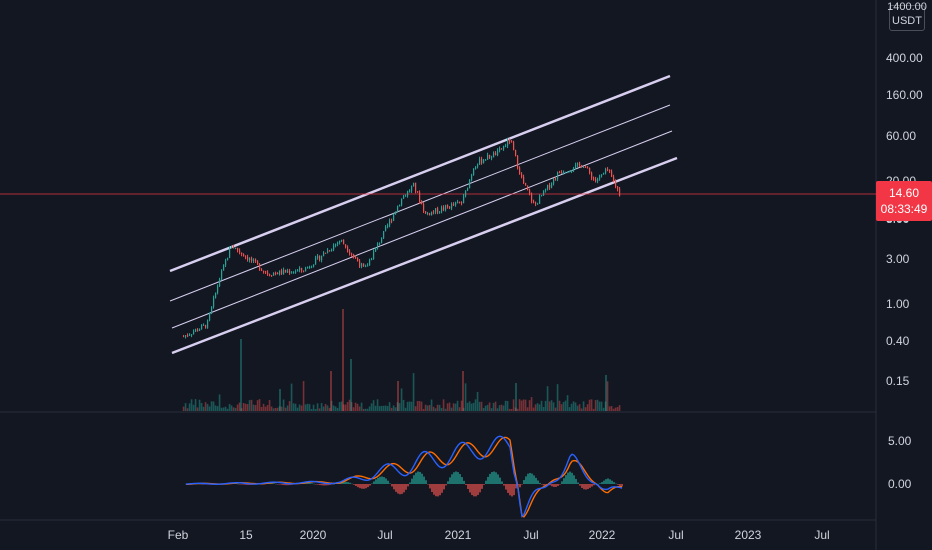  I want to click on x-tick-label: Jul, so click(530, 535).